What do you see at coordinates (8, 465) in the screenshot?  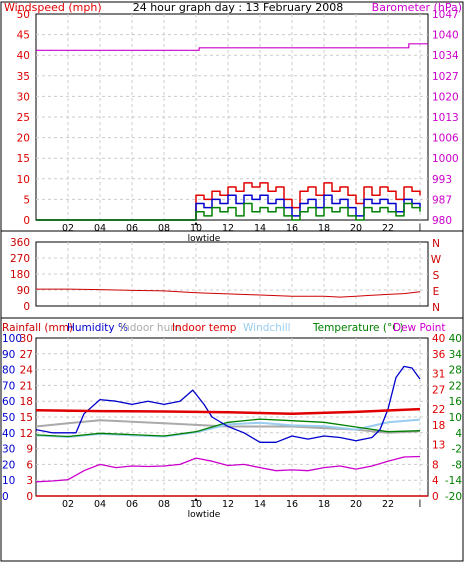 I see `humidity-tick-label: 20` at bounding box center [8, 465].